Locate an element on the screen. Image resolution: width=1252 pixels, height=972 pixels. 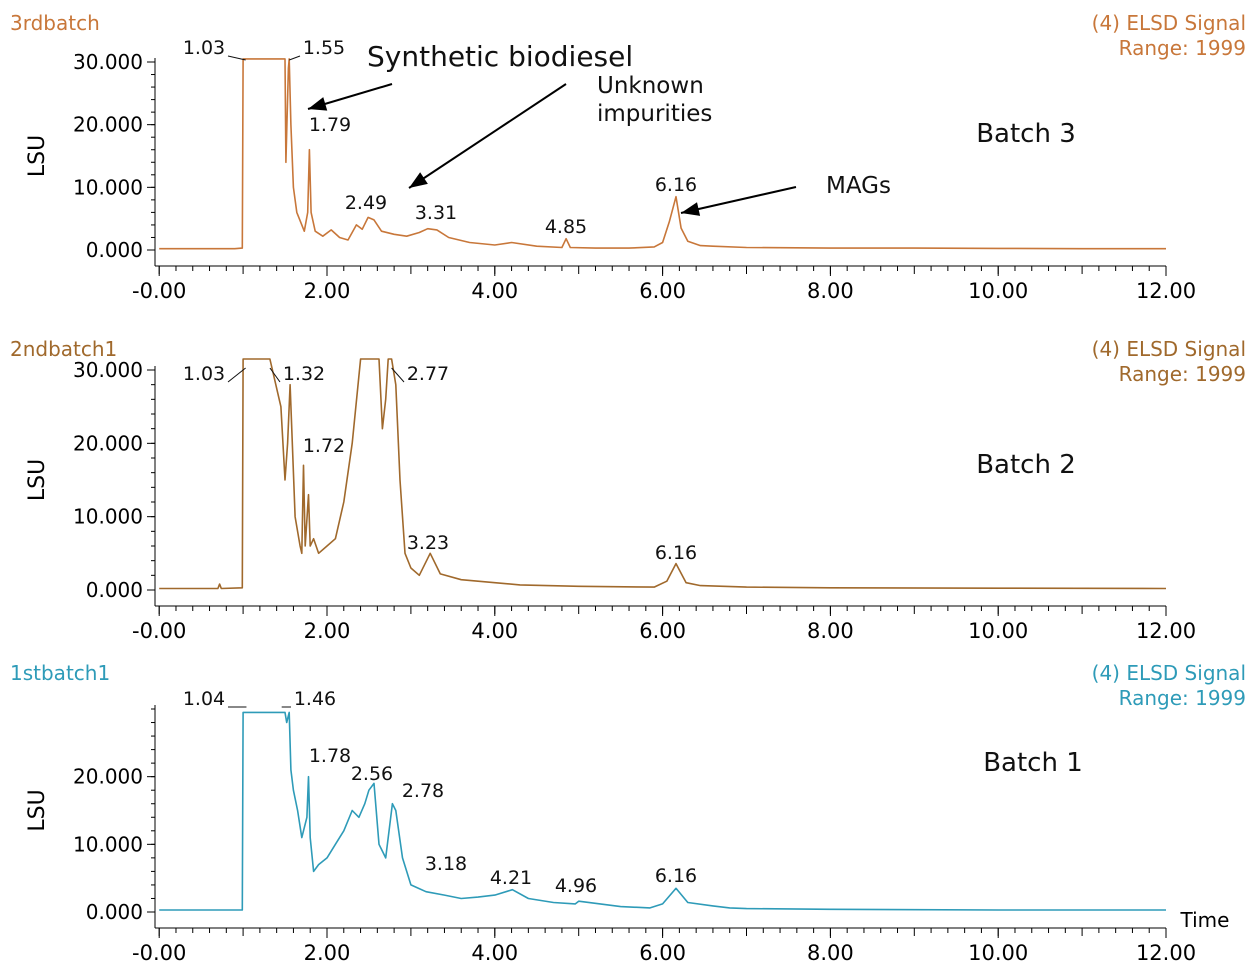
sample-name-2: 2ndbatch1 is located at coordinates (63, 349).